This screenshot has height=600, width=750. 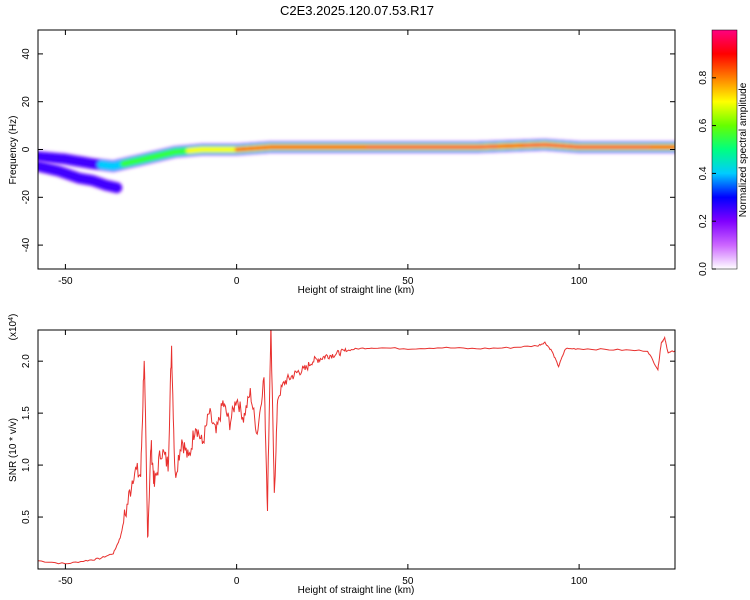 What do you see at coordinates (26, 361) in the screenshot?
I see `y-tick-label: 2.0` at bounding box center [26, 361].